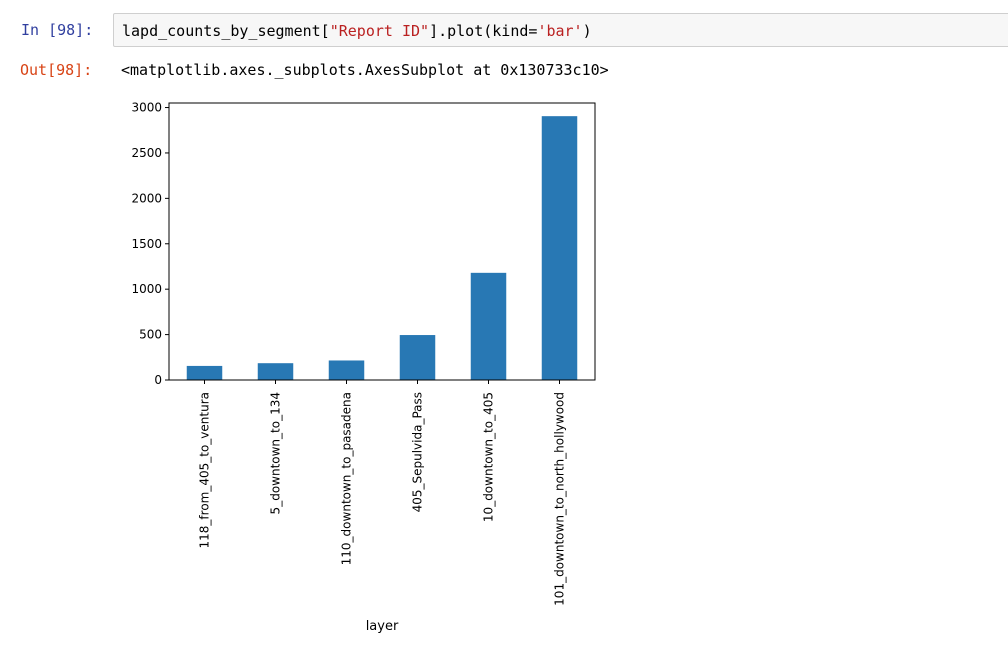 The width and height of the screenshot is (1008, 652). I want to click on code-part: ].plot(kind=, so click(483, 31).